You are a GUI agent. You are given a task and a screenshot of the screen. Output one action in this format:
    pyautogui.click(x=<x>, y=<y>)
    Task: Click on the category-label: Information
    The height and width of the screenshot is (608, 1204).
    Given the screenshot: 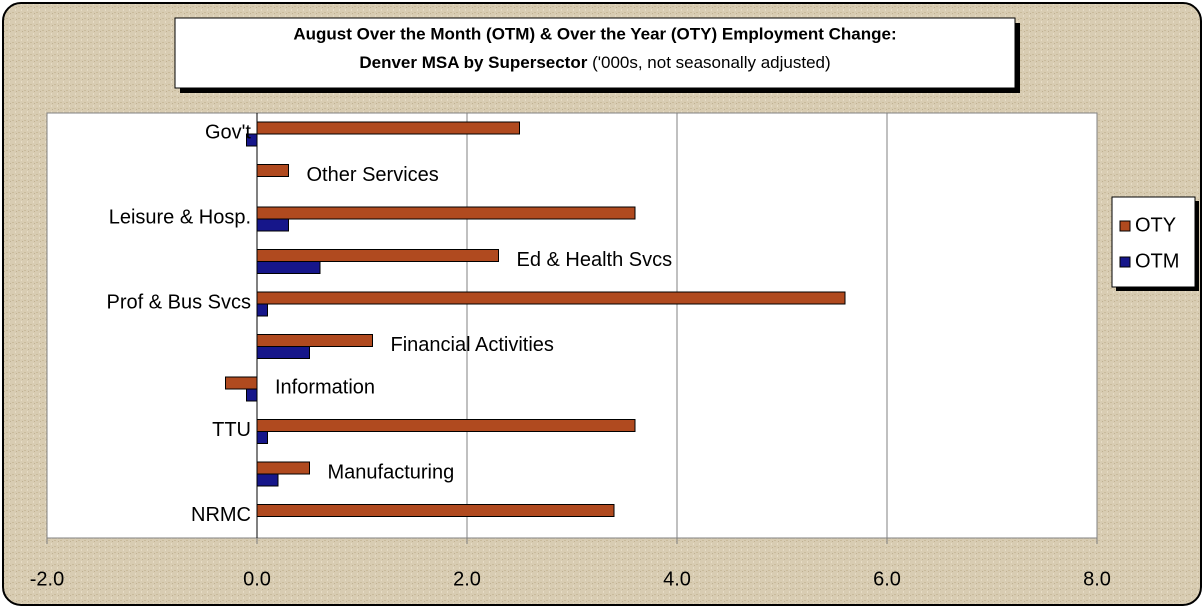 What is the action you would take?
    pyautogui.click(x=325, y=387)
    